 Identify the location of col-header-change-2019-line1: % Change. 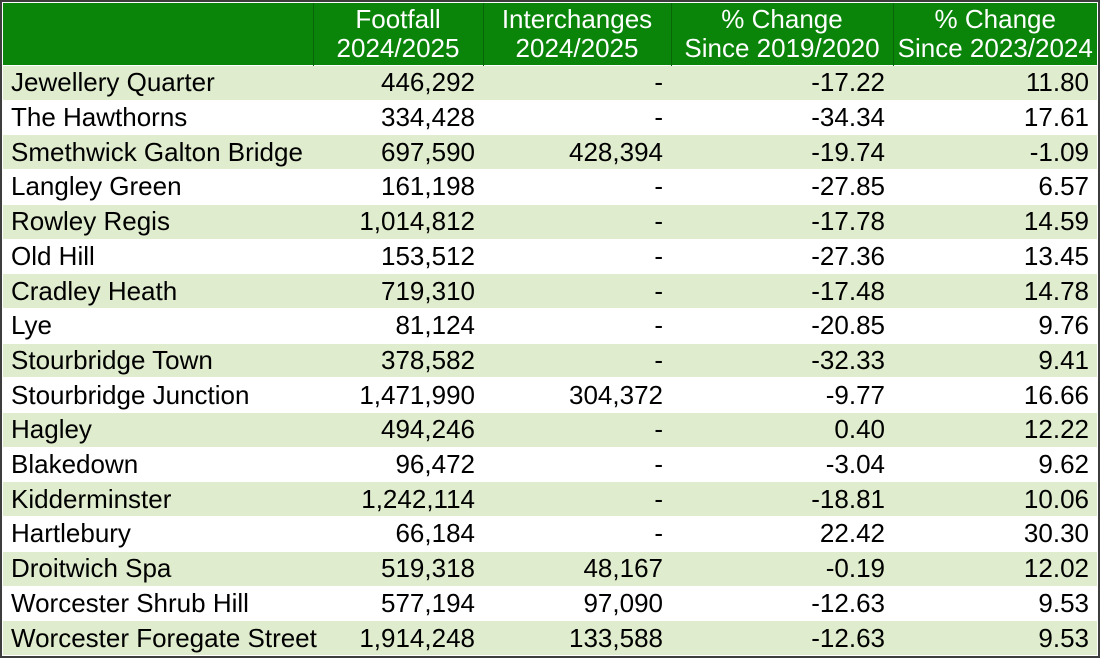
(782, 19).